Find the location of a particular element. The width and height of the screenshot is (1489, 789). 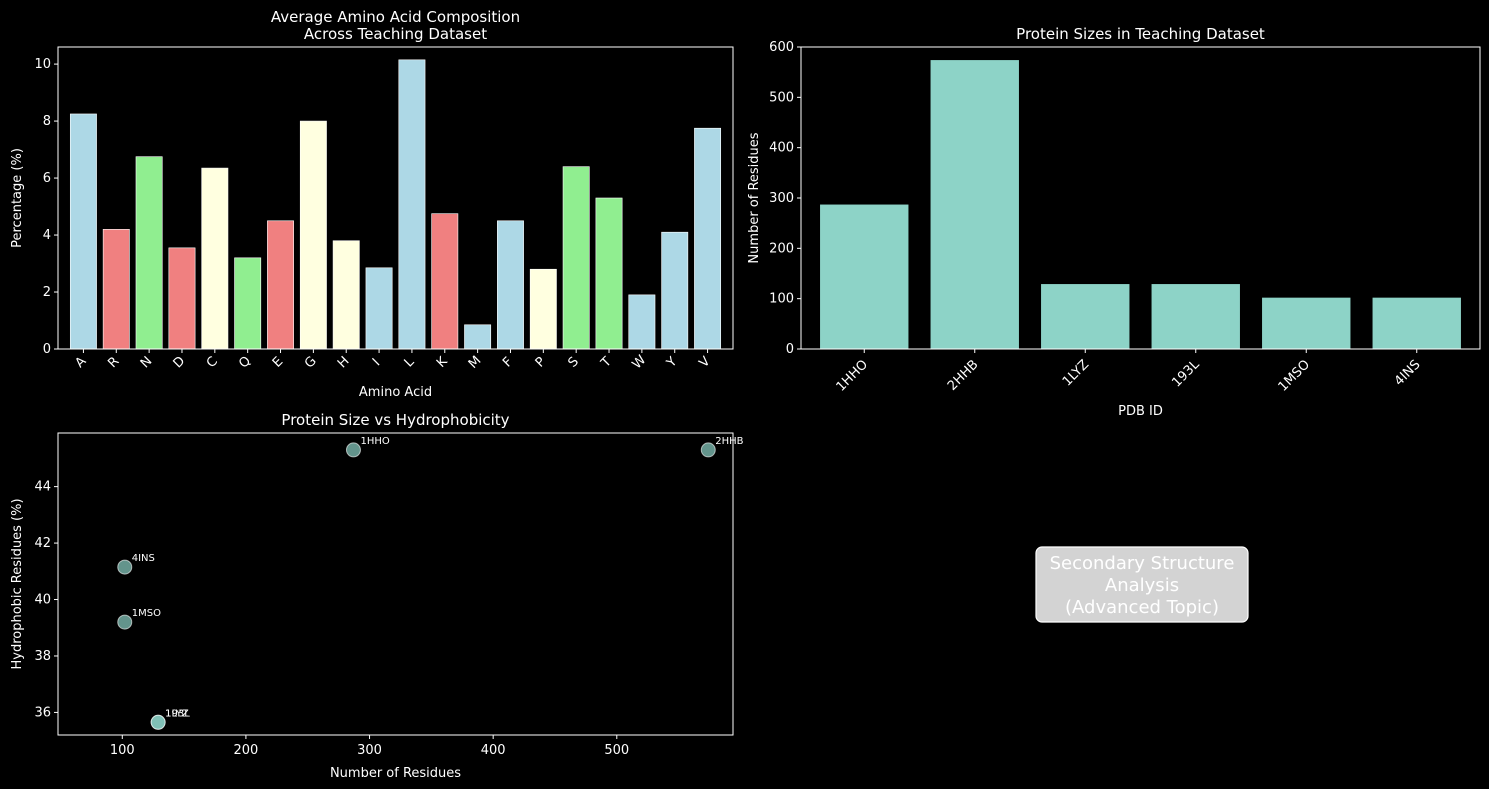

y-tick-label: 500 is located at coordinates (781, 97).